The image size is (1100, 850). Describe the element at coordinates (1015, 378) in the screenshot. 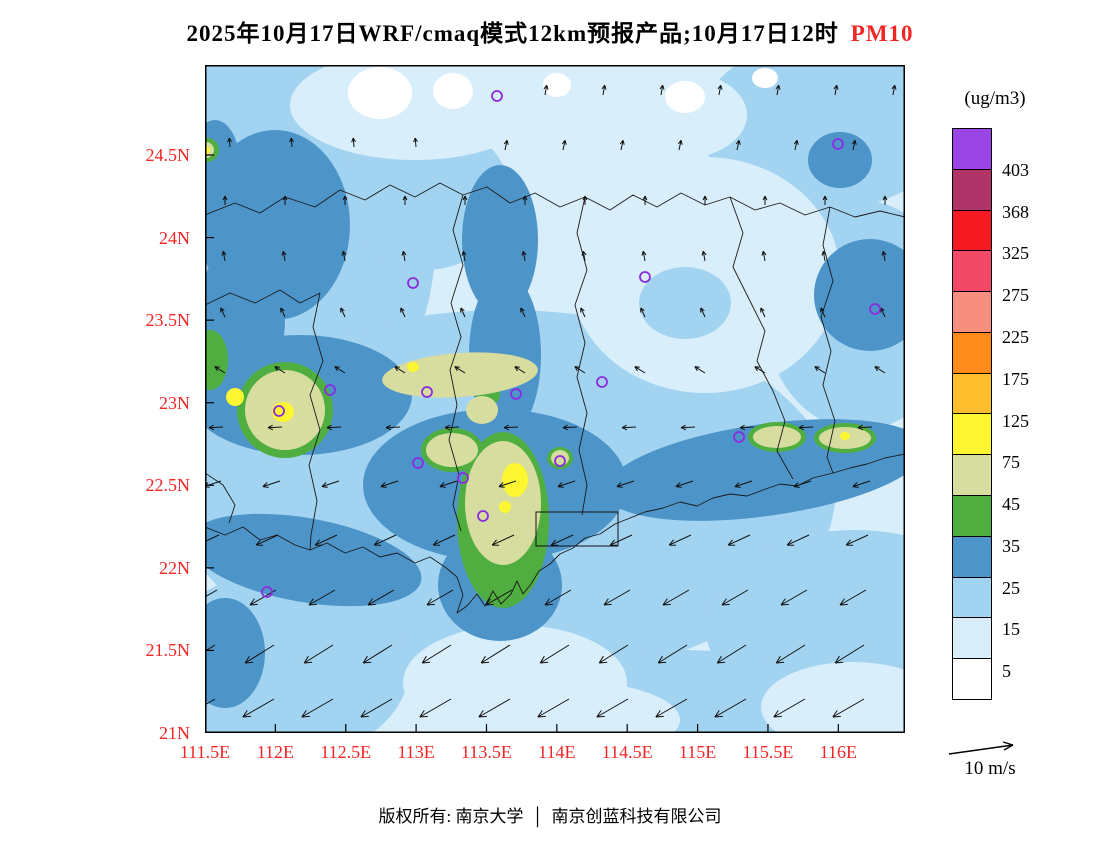

I see `legend-tick-label: 175` at that location.